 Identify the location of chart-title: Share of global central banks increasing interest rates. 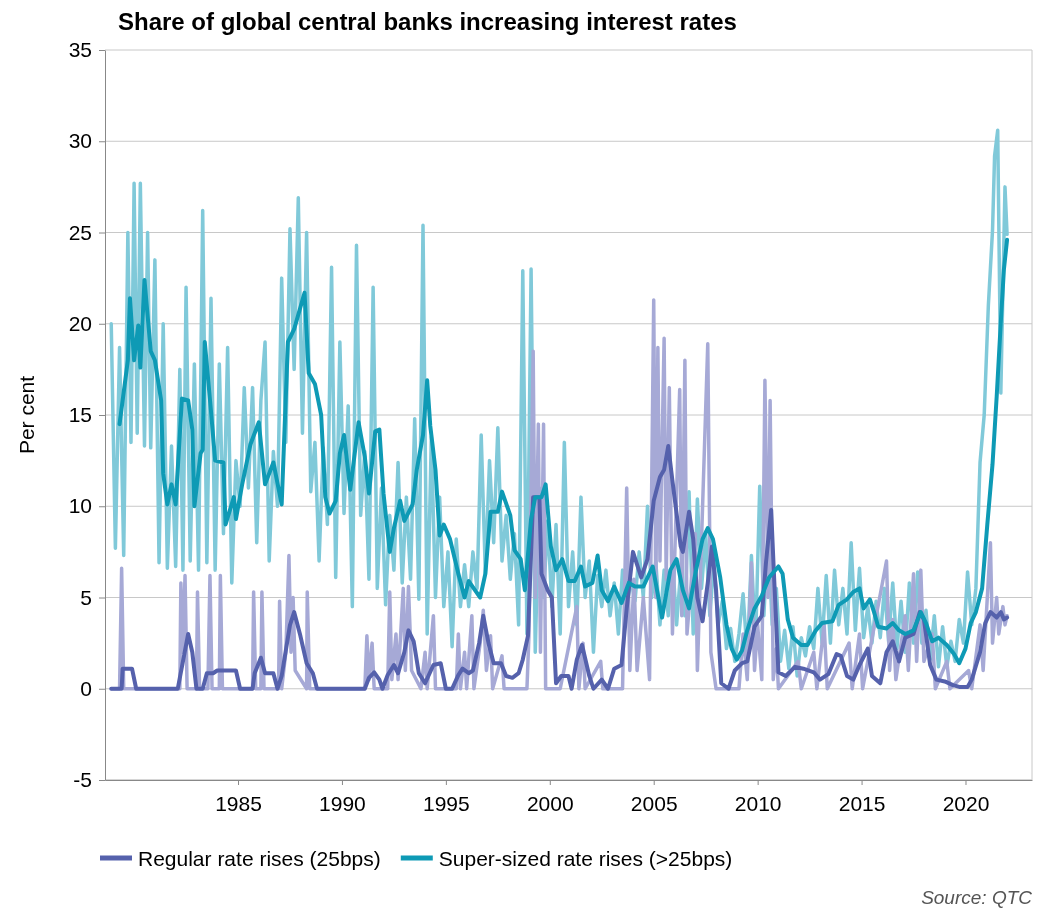
(427, 21).